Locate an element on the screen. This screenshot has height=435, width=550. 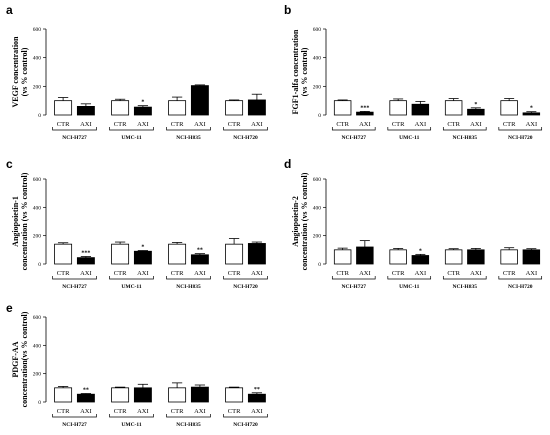
y-axis-title-line: FGF1-alfa concentration is located at coordinates (295, 71).